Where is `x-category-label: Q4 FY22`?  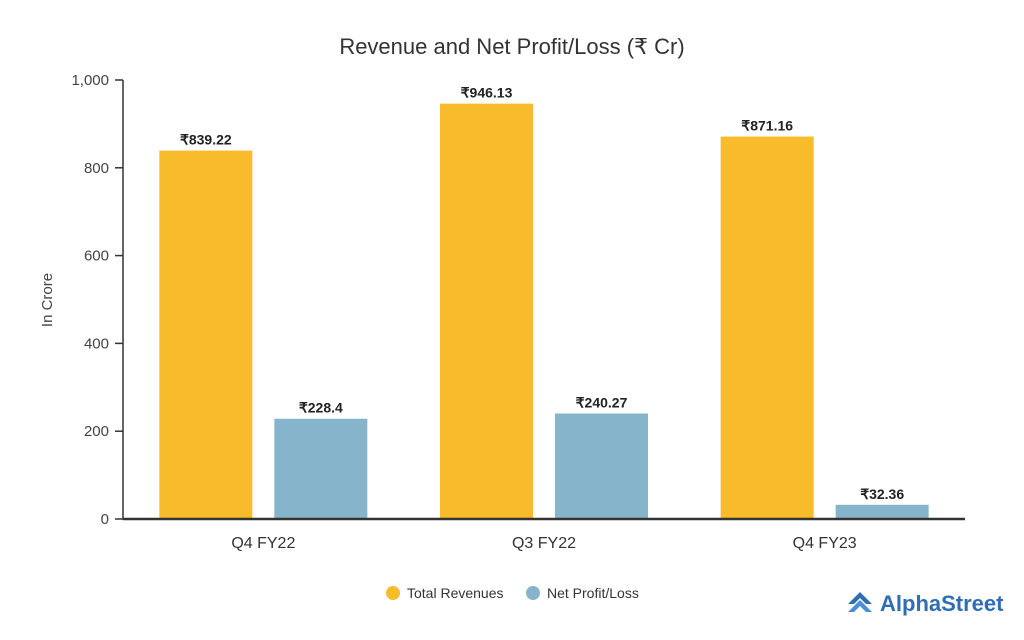 x-category-label: Q4 FY22 is located at coordinates (263, 543).